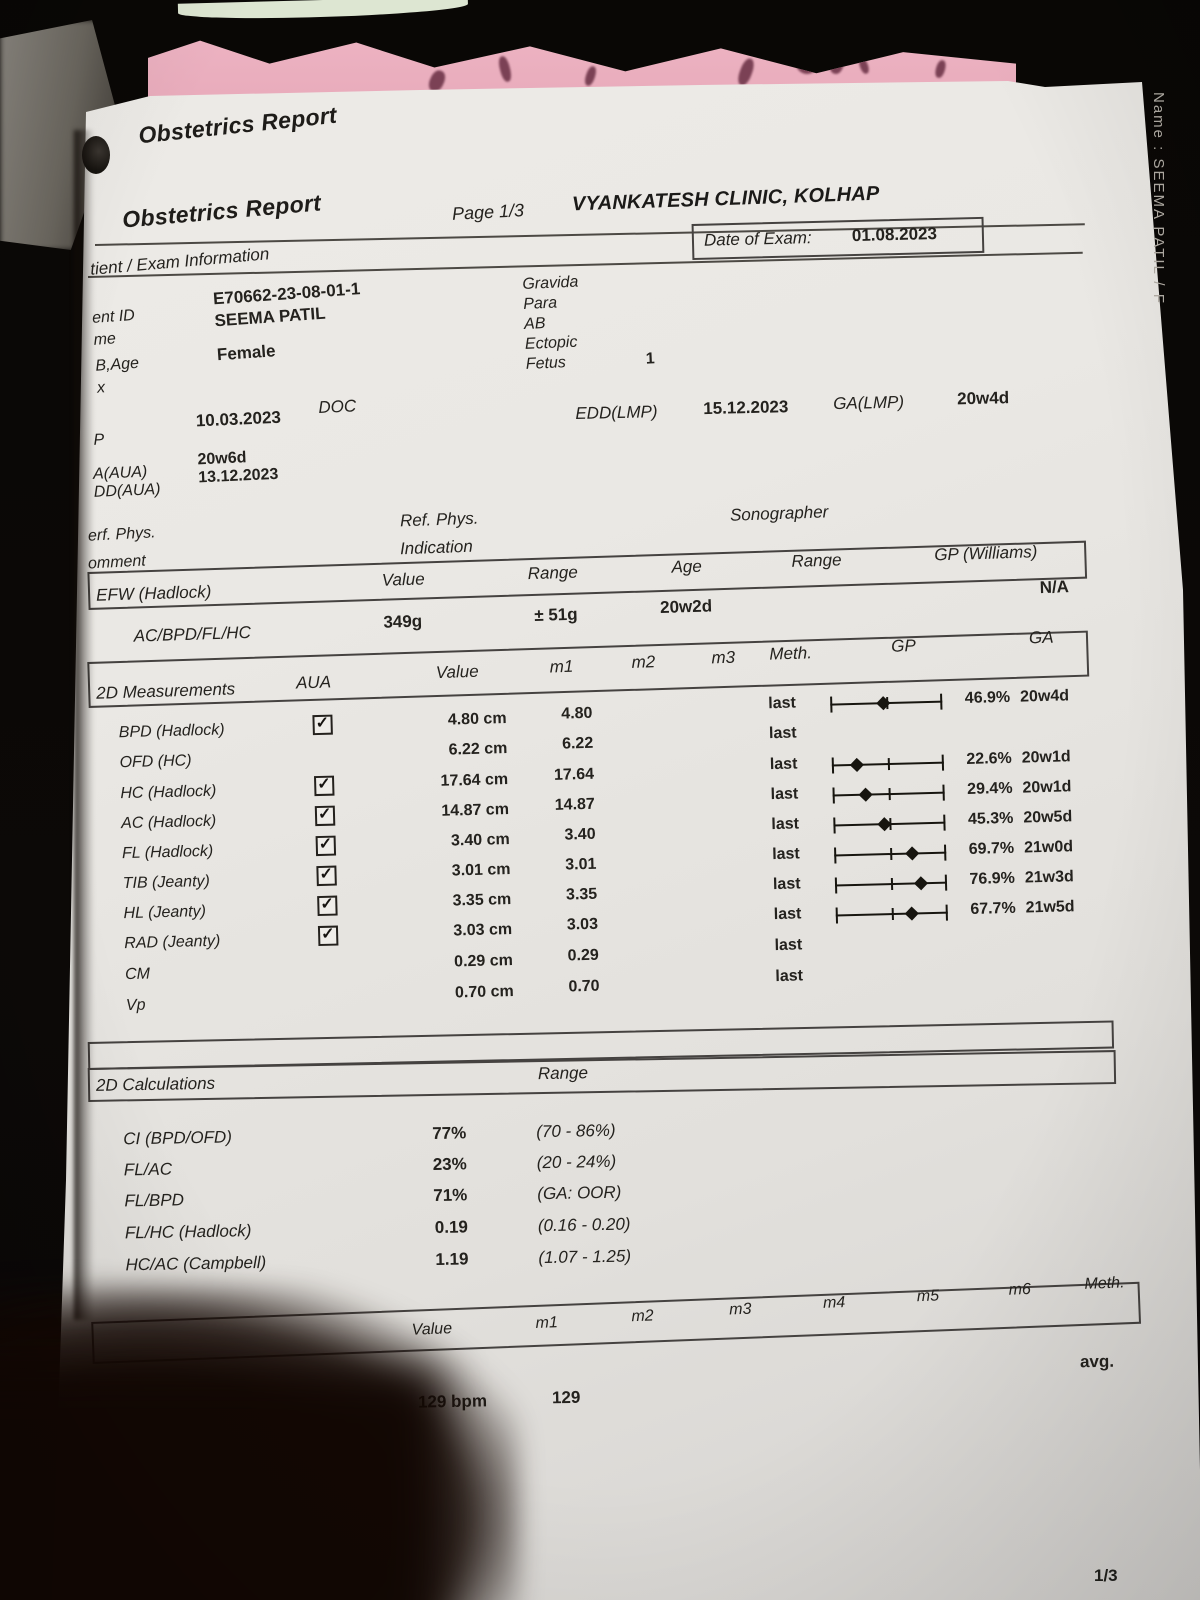 Image resolution: width=1200 pixels, height=1600 pixels. I want to click on ga-lmp-value: 20w4d, so click(983, 398).